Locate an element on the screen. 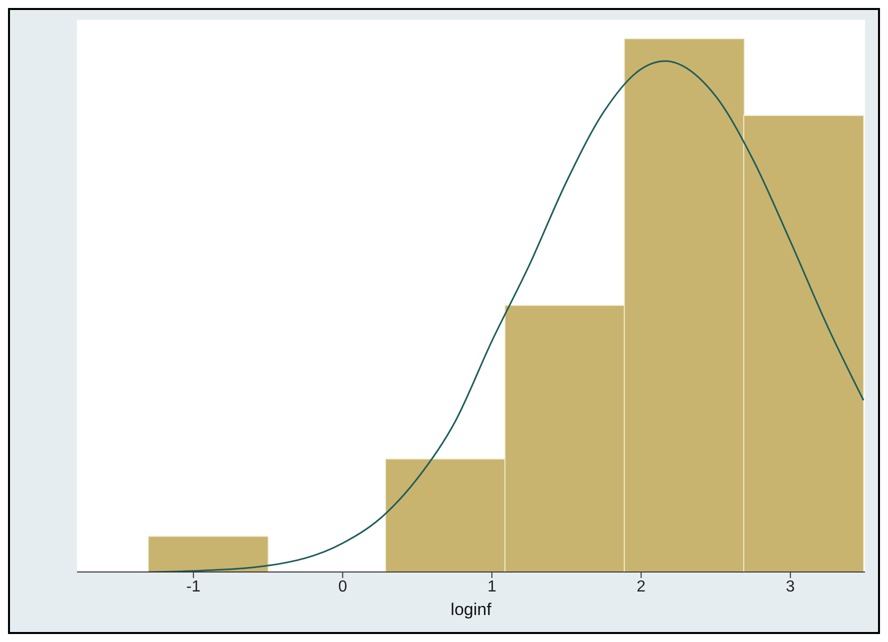 This screenshot has width=888, height=642. x-tick-label: 1 is located at coordinates (491, 587).